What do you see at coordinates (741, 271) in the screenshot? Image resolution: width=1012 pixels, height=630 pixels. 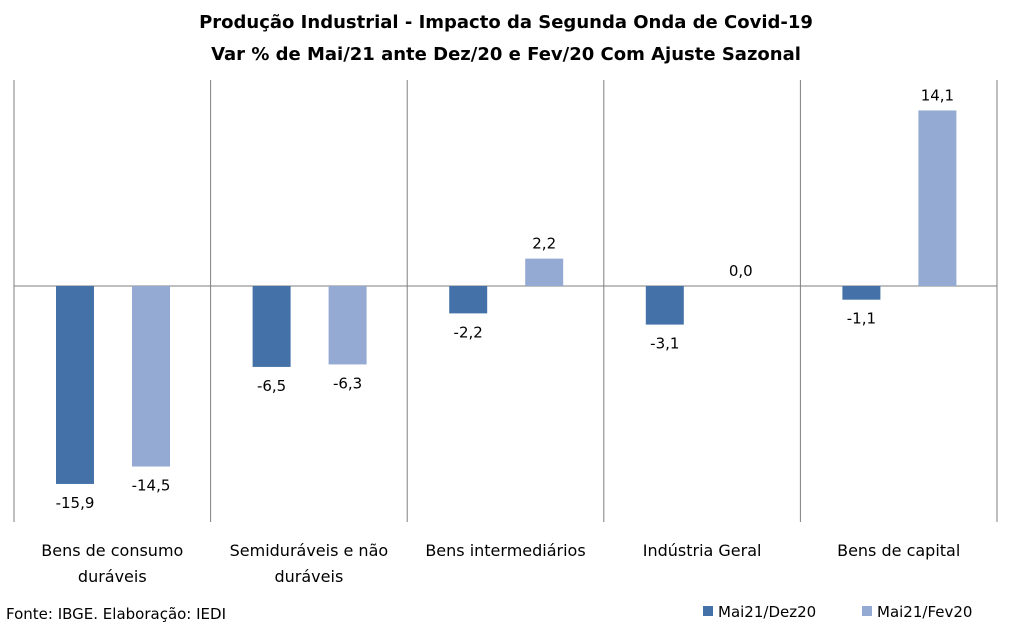 I see `data-label: 0,0` at bounding box center [741, 271].